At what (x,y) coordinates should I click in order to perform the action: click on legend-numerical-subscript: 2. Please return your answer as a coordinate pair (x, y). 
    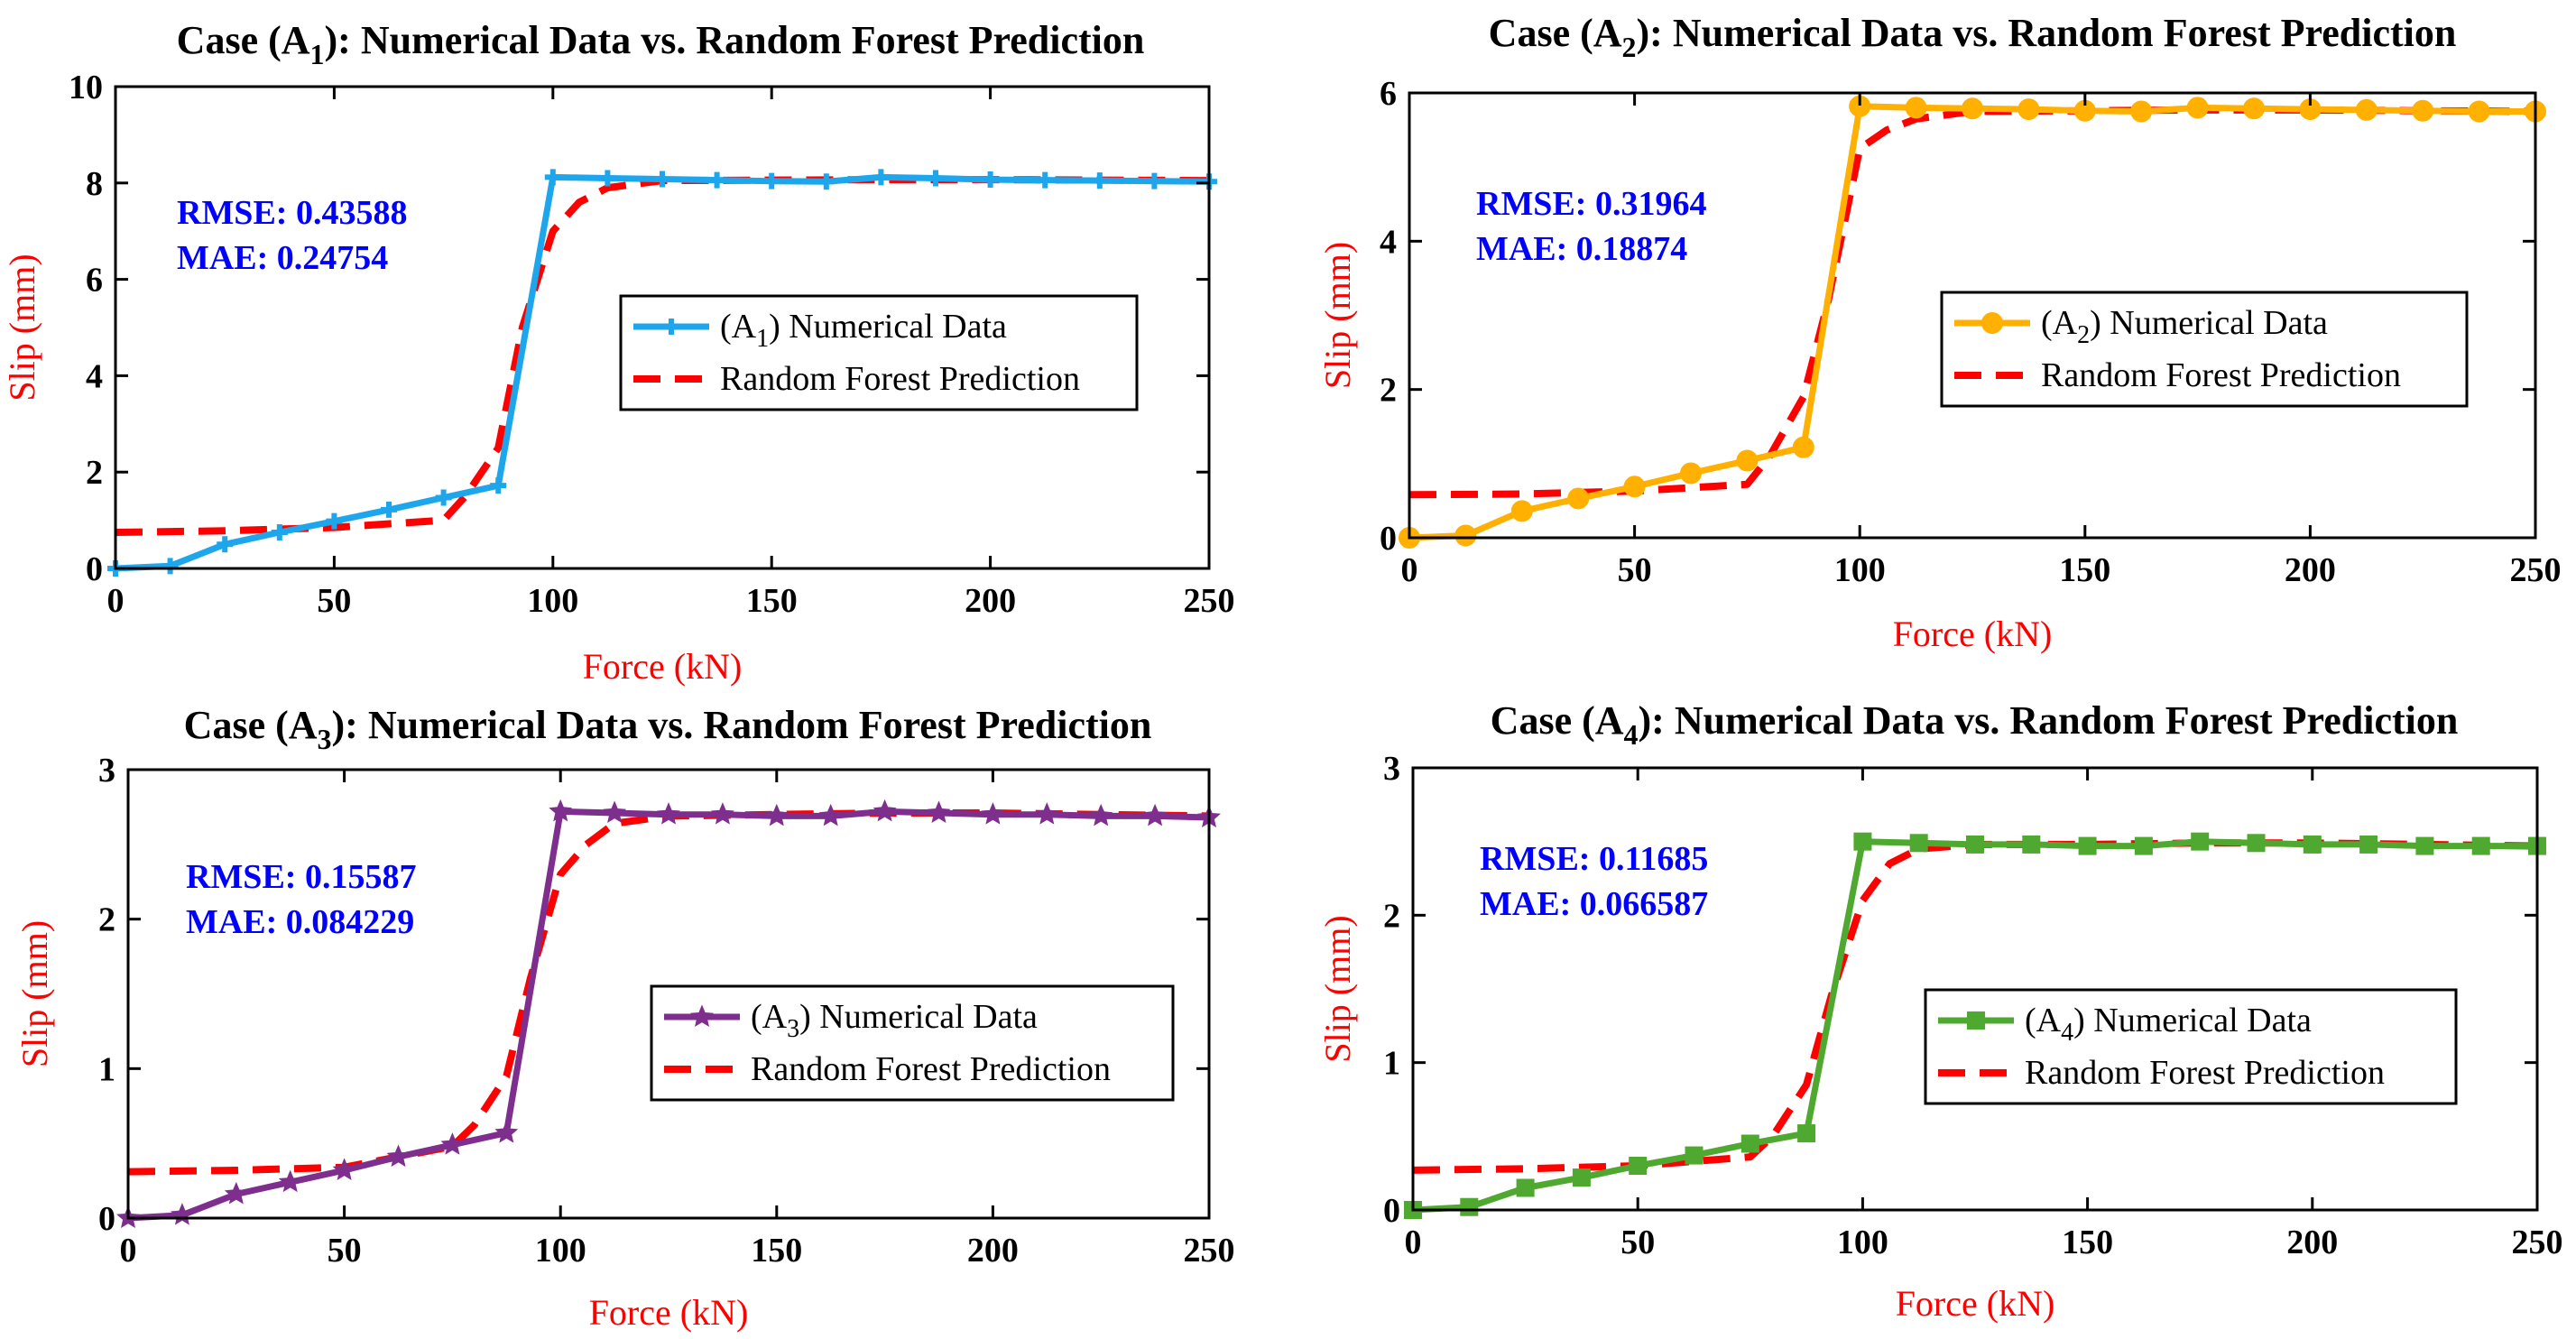
    Looking at the image, I should click on (2083, 335).